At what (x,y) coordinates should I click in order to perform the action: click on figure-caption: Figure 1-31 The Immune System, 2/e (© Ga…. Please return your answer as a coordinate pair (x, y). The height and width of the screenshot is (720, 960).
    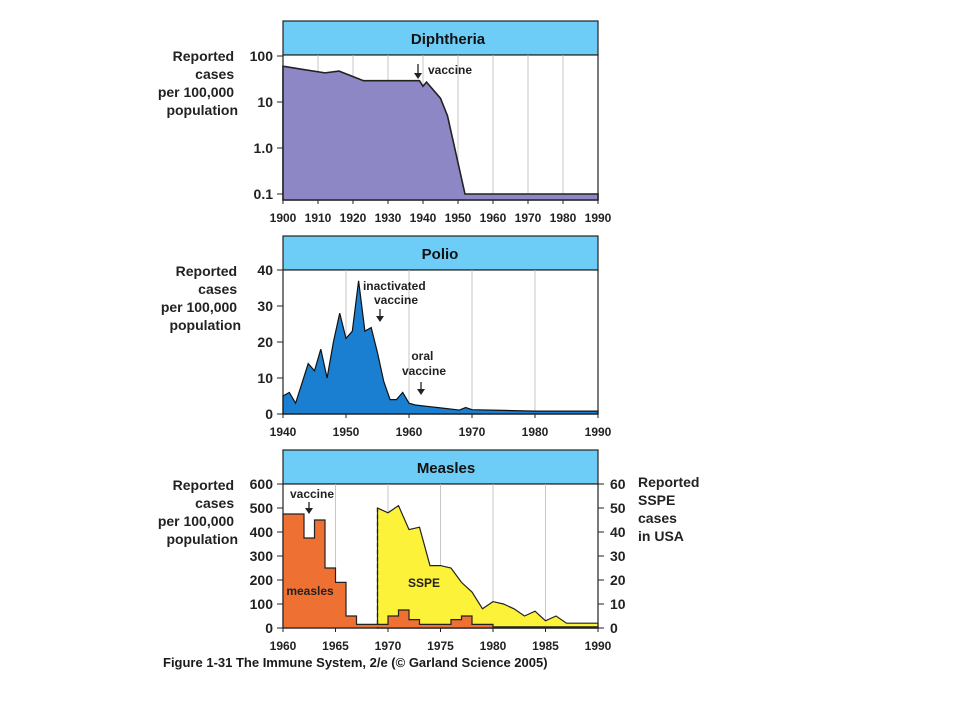
    Looking at the image, I should click on (355, 662).